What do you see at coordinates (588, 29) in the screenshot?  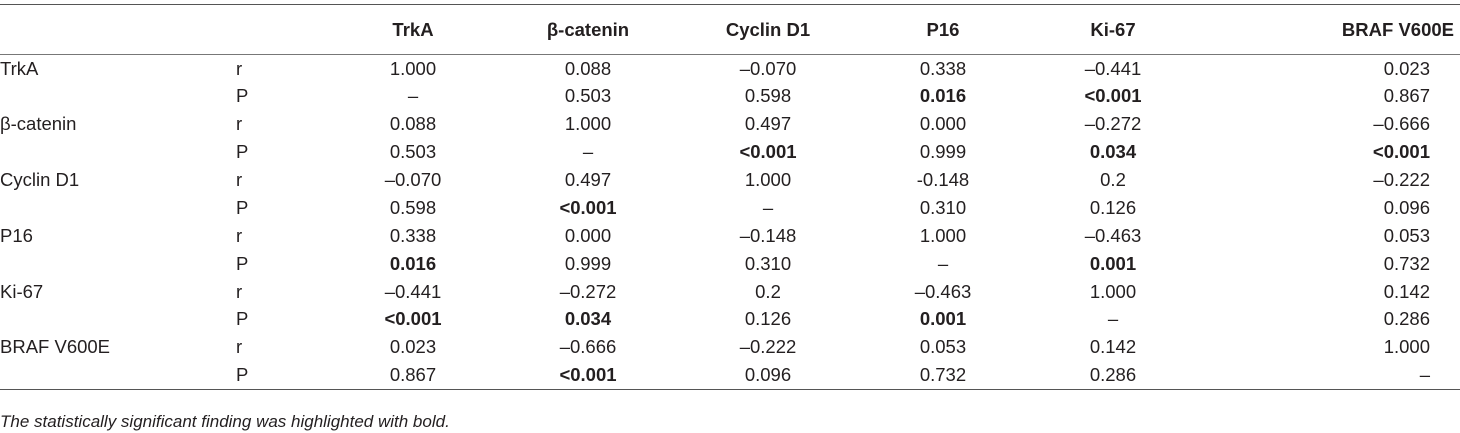 I see `column-header: β-catenin` at bounding box center [588, 29].